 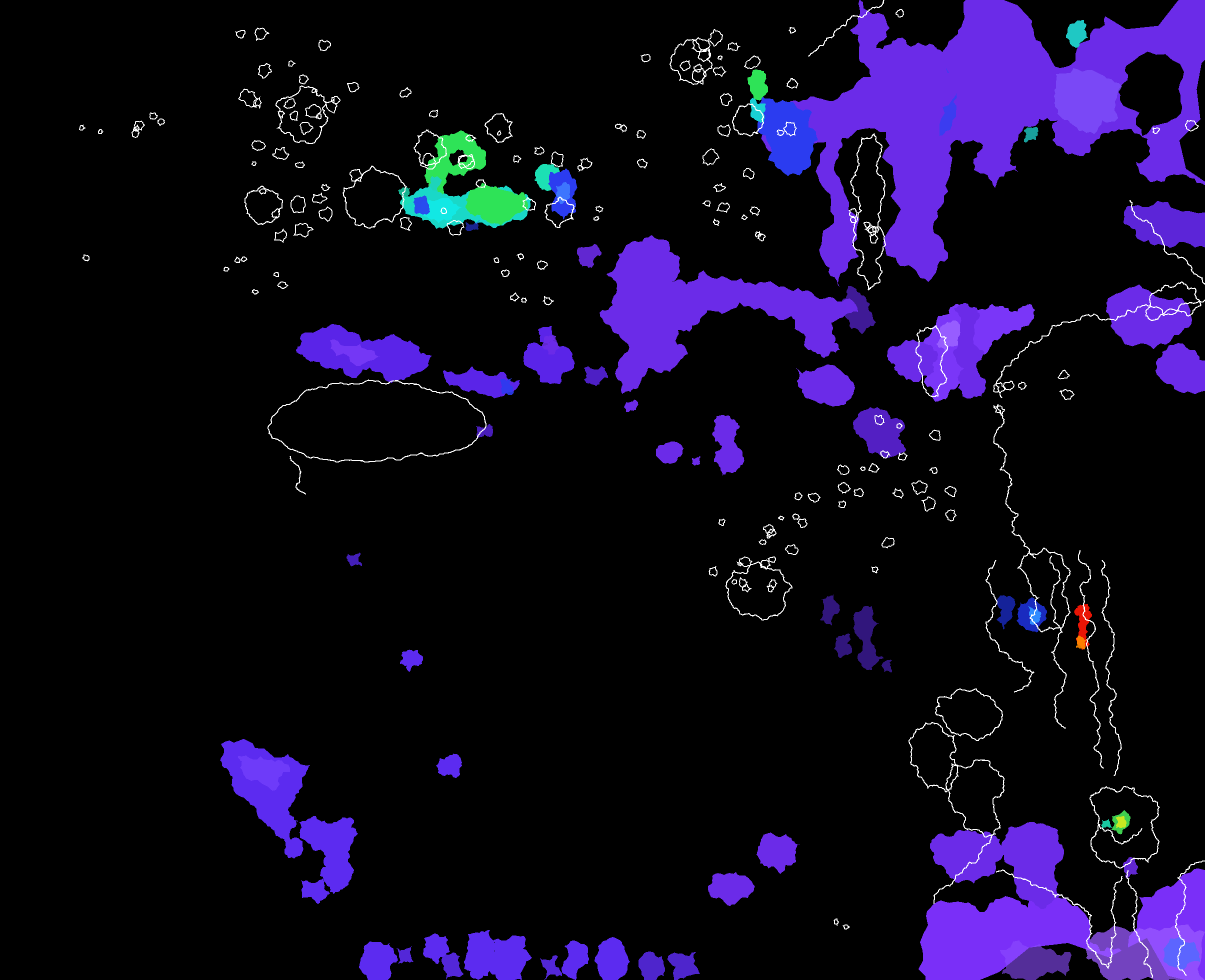 I want to click on coast-amakusa-south, so click(x=965, y=869).